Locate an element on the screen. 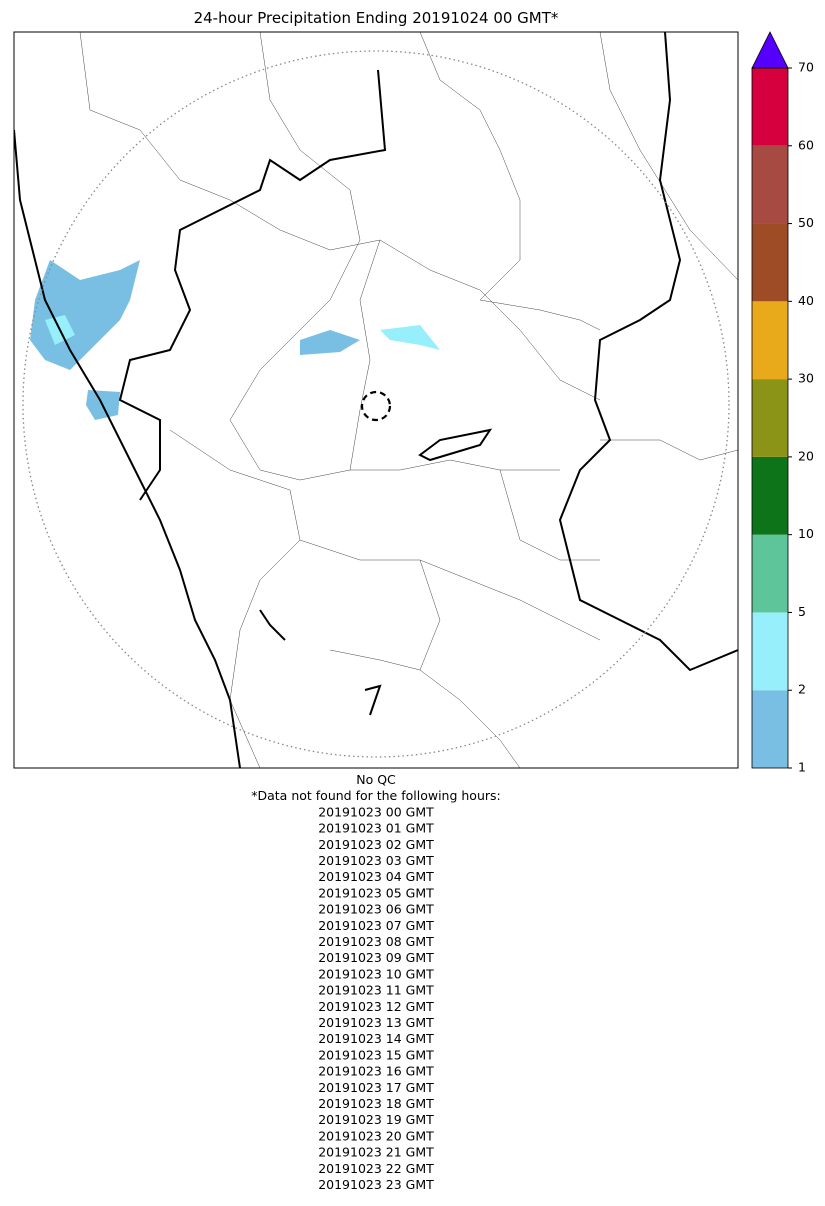  colorbar: 1 2 5 10 20 30 40 50 60 70 is located at coordinates (782, 403).